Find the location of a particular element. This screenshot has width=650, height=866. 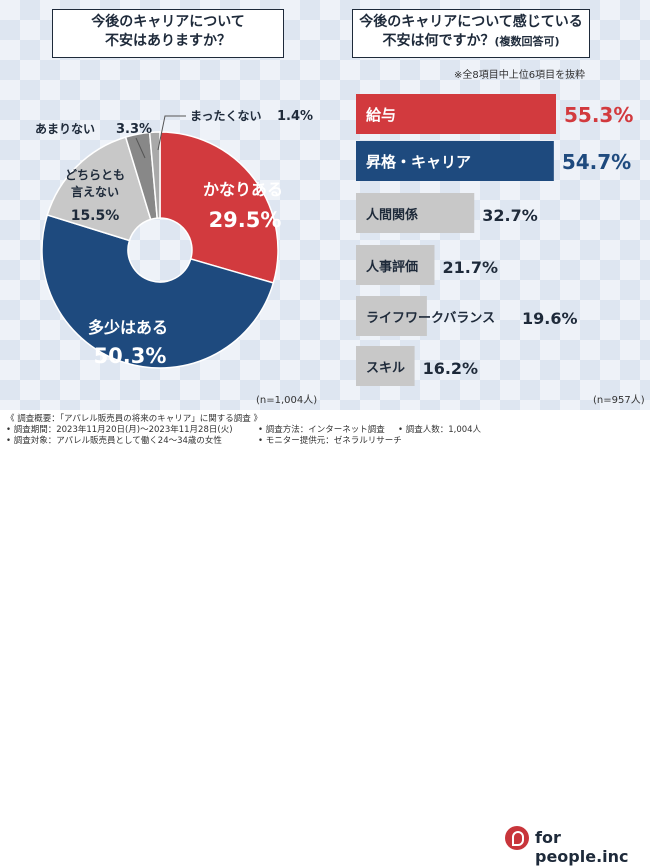

bar-label-6: スキル is located at coordinates (385, 368).